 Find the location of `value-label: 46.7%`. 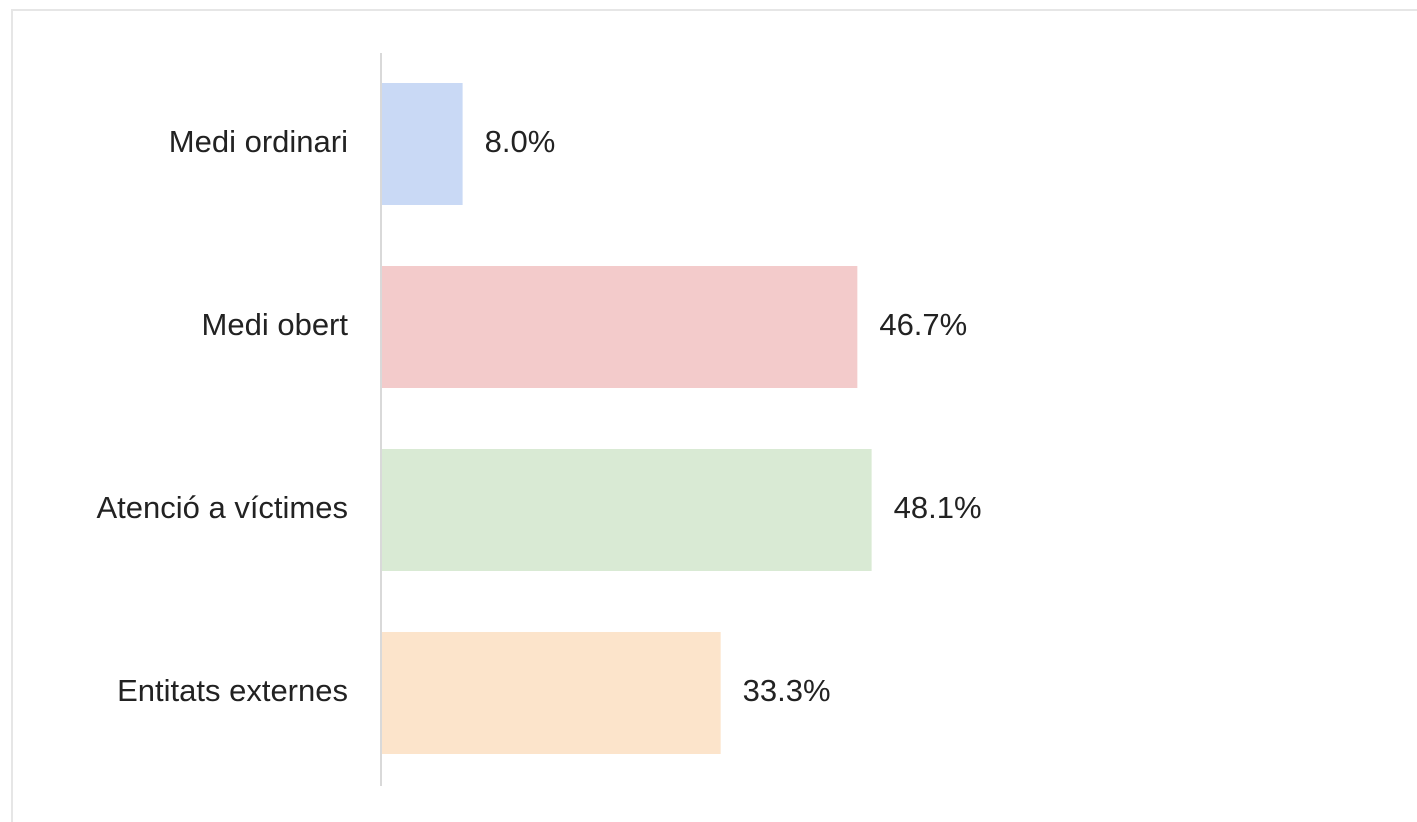

value-label: 46.7% is located at coordinates (923, 324).